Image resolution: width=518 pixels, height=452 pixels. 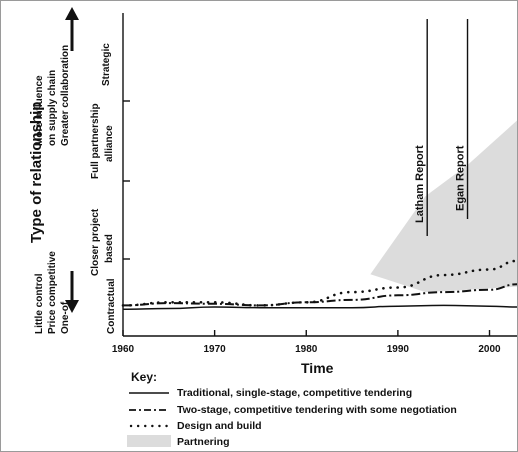 What do you see at coordinates (398, 349) in the screenshot?
I see `x-tick-label: 1990` at bounding box center [398, 349].